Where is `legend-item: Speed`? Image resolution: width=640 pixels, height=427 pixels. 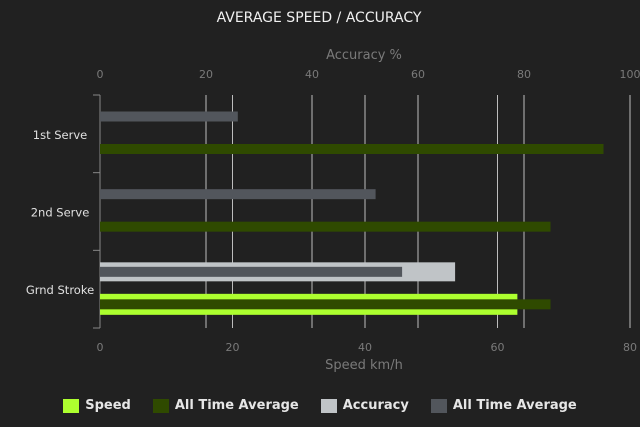
legend-item: Speed is located at coordinates (97, 405).